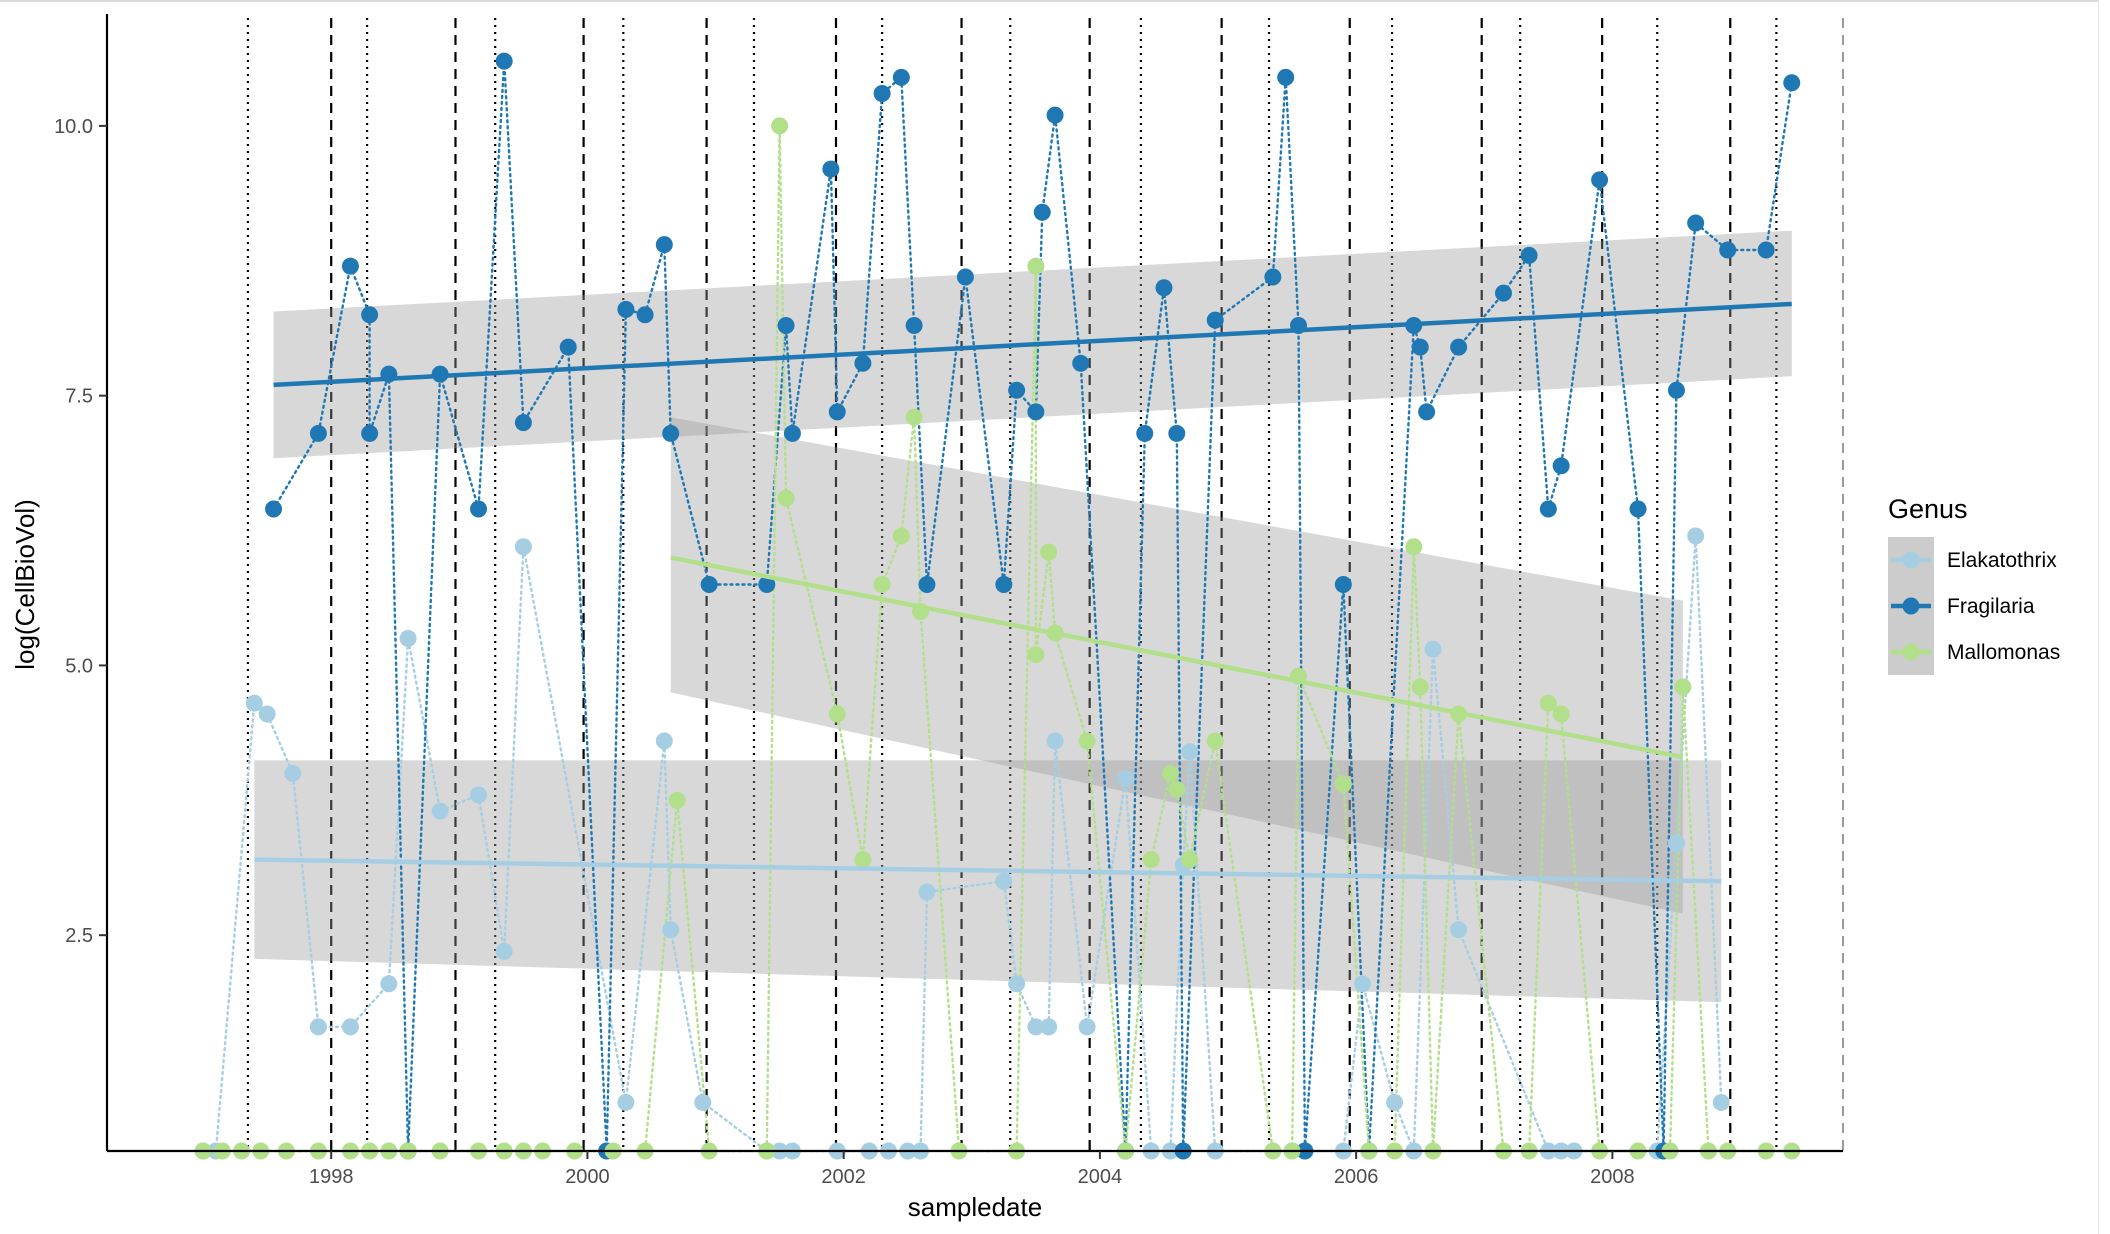 The image size is (2110, 1234). Describe the element at coordinates (1032, 344) in the screenshot. I see `trend-line` at that location.